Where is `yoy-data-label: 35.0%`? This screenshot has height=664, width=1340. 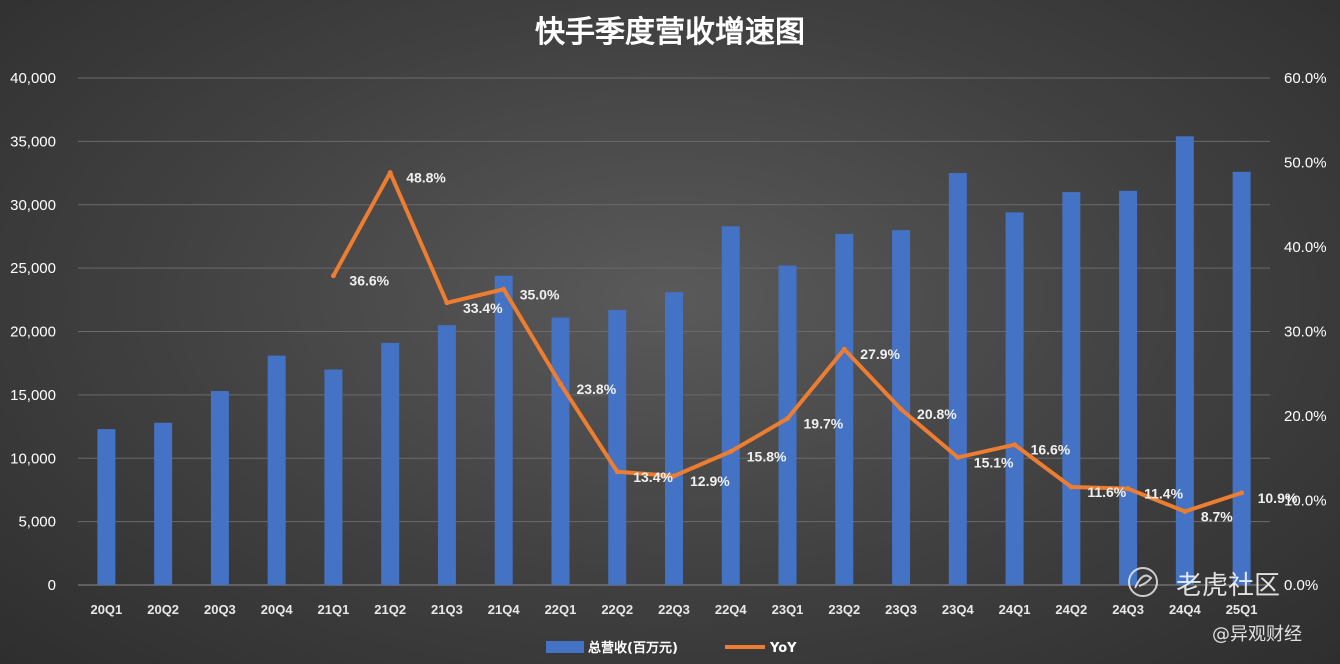 yoy-data-label: 35.0% is located at coordinates (540, 294).